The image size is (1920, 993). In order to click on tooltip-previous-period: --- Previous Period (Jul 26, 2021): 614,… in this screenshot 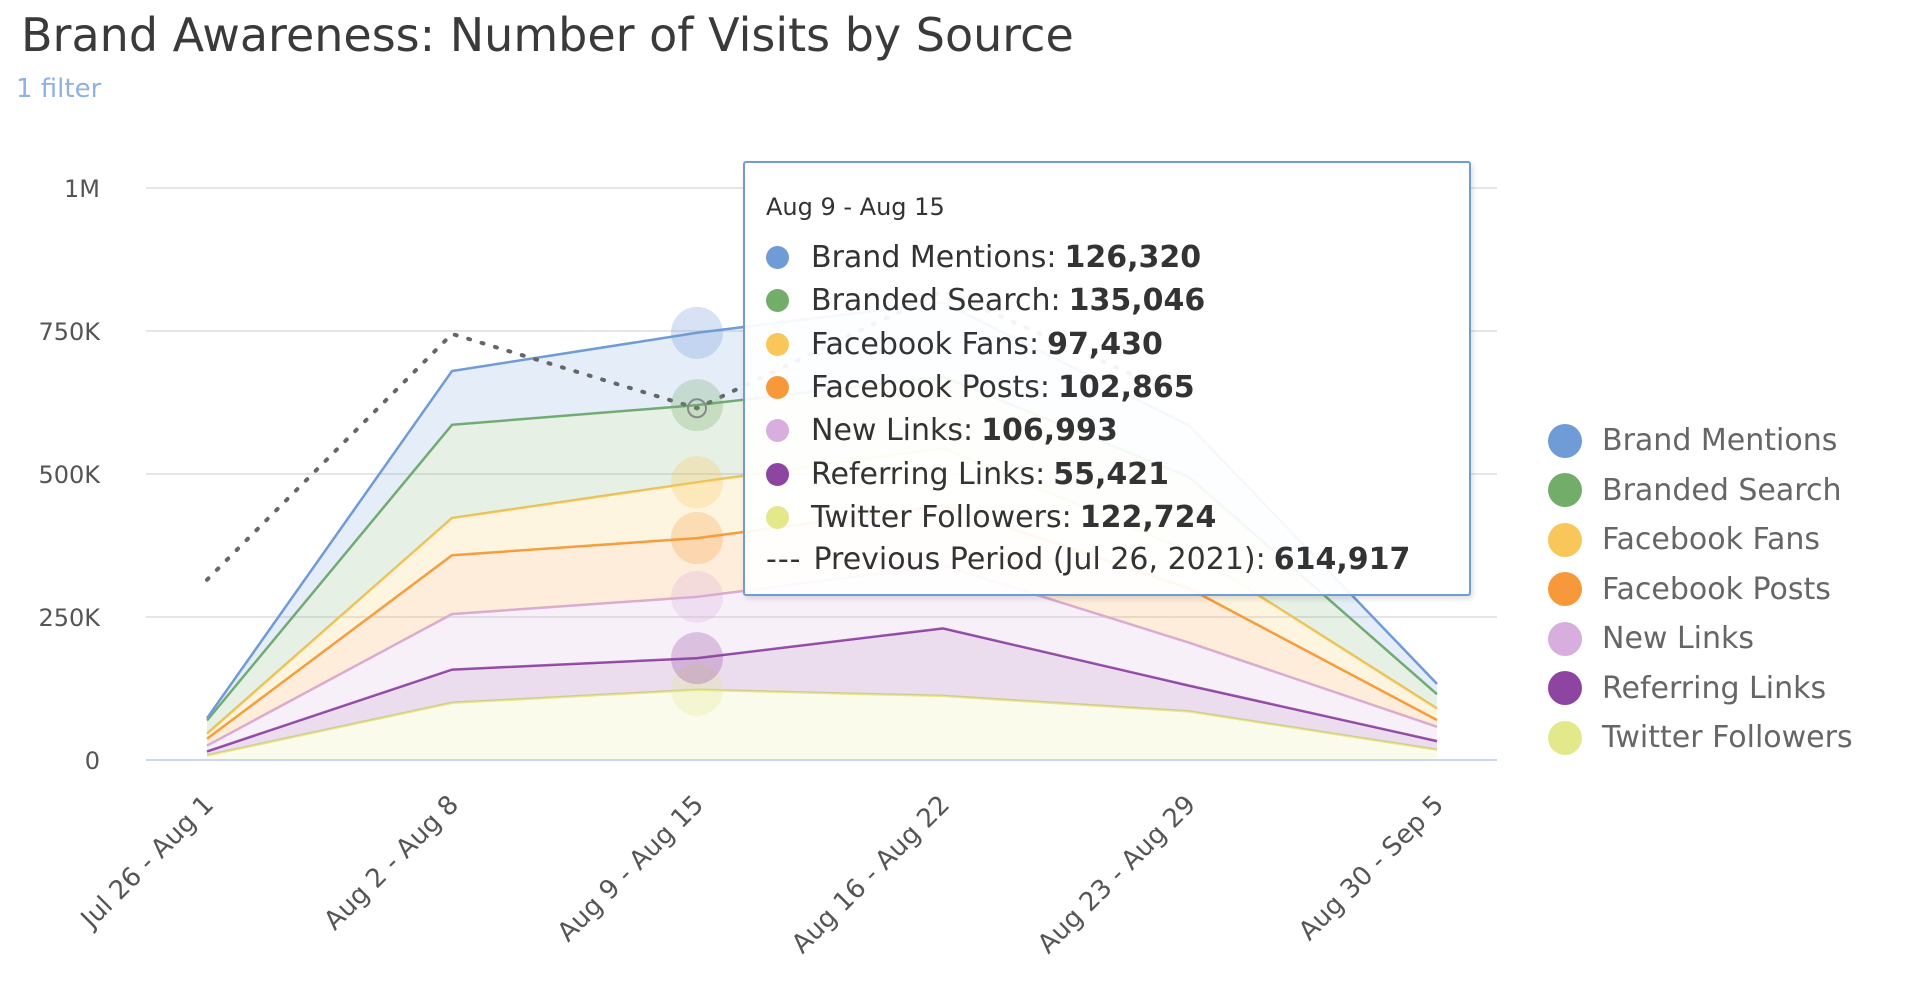, I will do `click(1107, 559)`.